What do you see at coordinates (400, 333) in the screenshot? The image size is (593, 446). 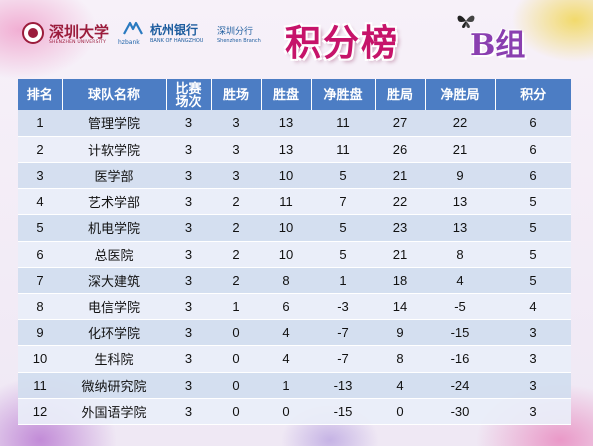 I see `cell-games-won: 9` at bounding box center [400, 333].